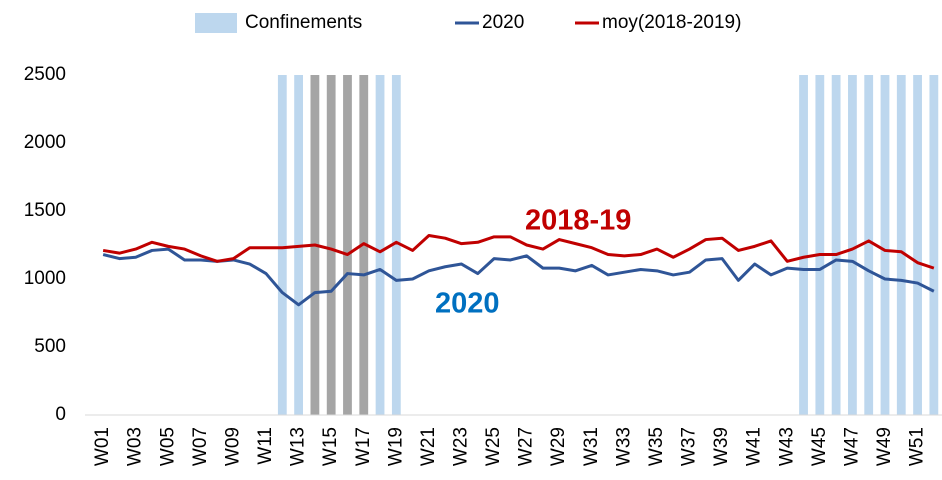  Describe the element at coordinates (578, 221) in the screenshot. I see `annotation: 2018-19` at that location.